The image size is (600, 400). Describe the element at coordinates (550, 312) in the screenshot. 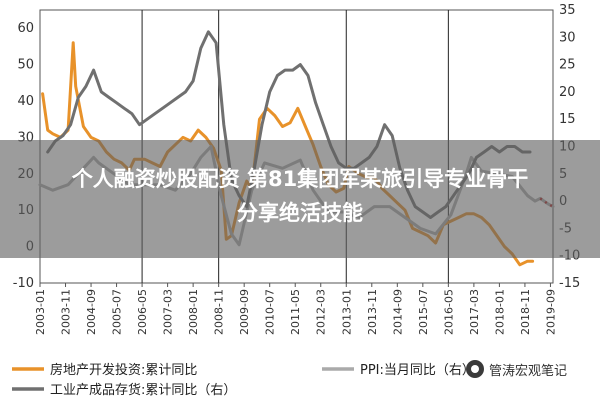

I see `x-tick-label-20: 2019-09` at that location.